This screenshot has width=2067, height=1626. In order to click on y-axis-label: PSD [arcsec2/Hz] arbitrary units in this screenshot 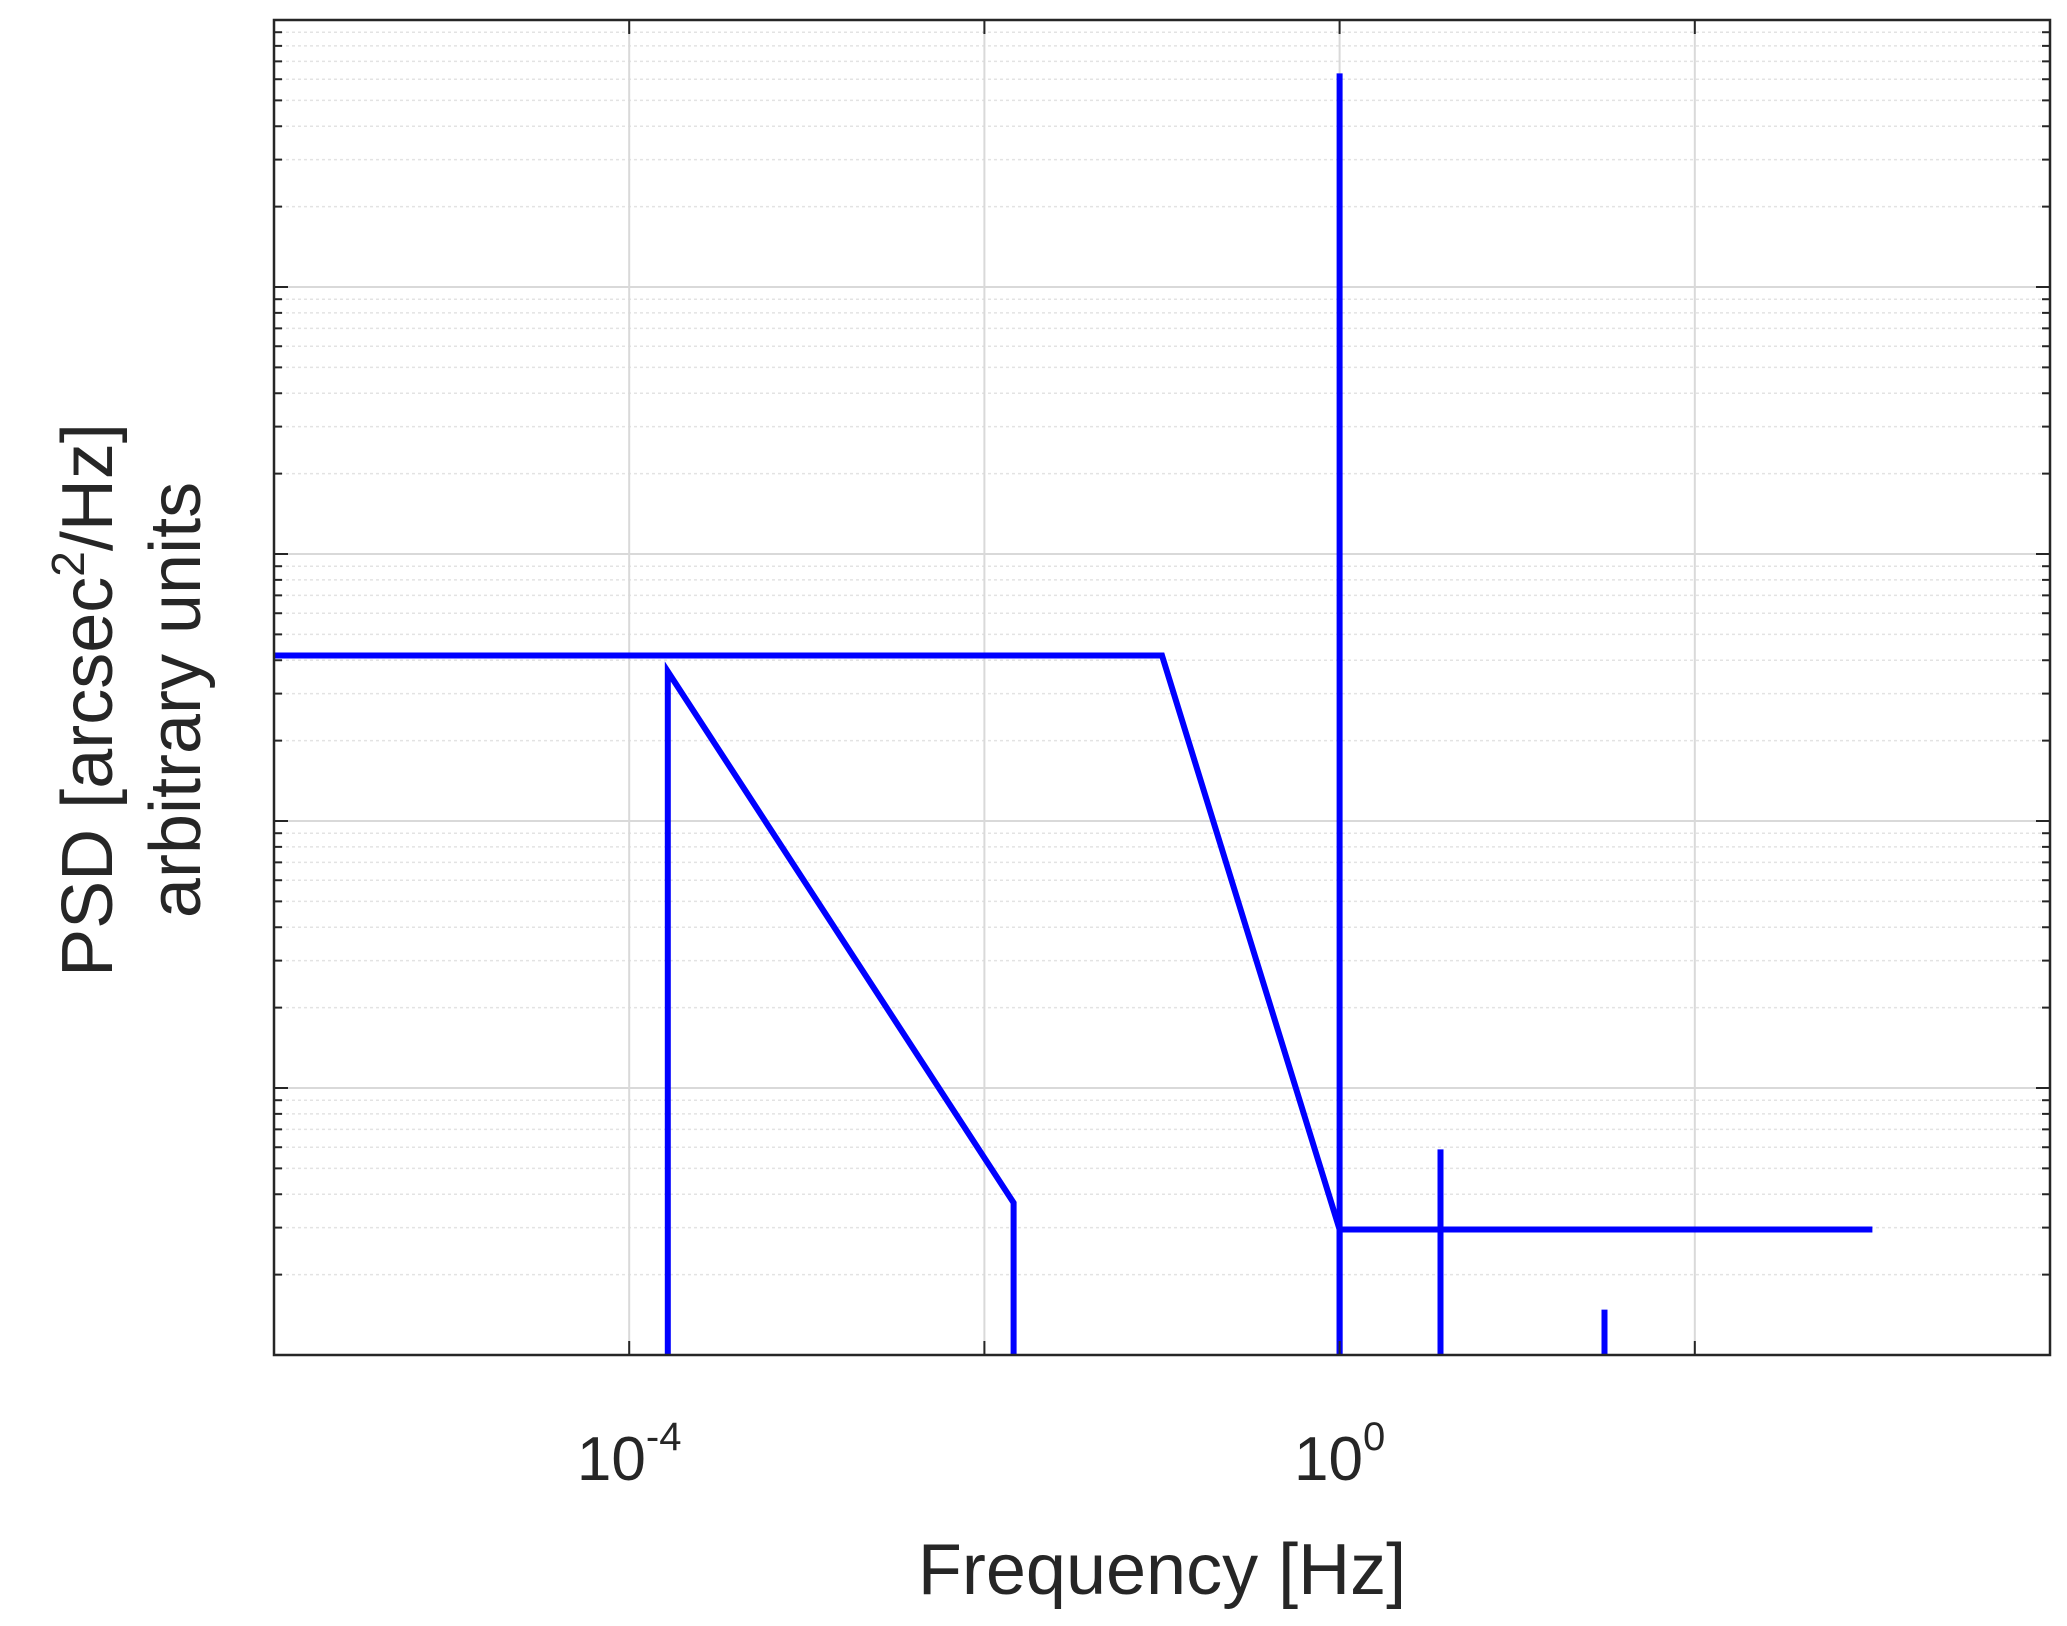, I will do `click(129, 700)`.